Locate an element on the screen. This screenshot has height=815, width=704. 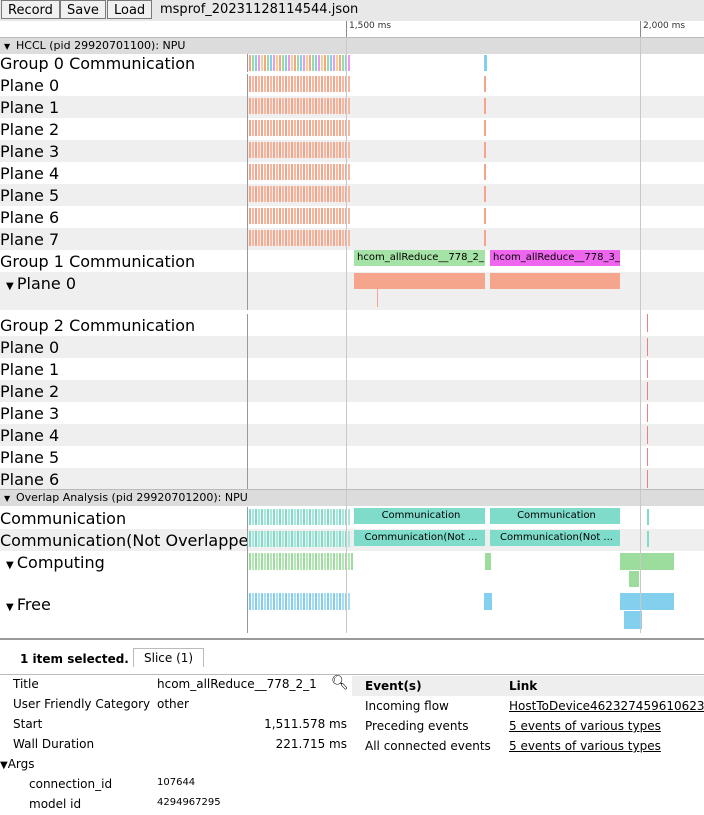
track-group0-plane: Plane 3 is located at coordinates (352, 151).